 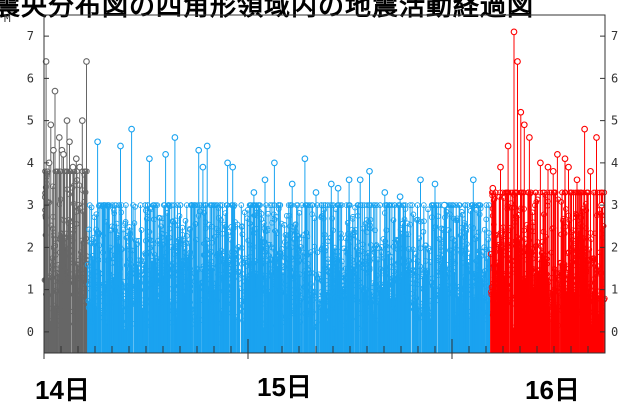 I want to click on y-tick-label-right: 0, so click(x=614, y=332).